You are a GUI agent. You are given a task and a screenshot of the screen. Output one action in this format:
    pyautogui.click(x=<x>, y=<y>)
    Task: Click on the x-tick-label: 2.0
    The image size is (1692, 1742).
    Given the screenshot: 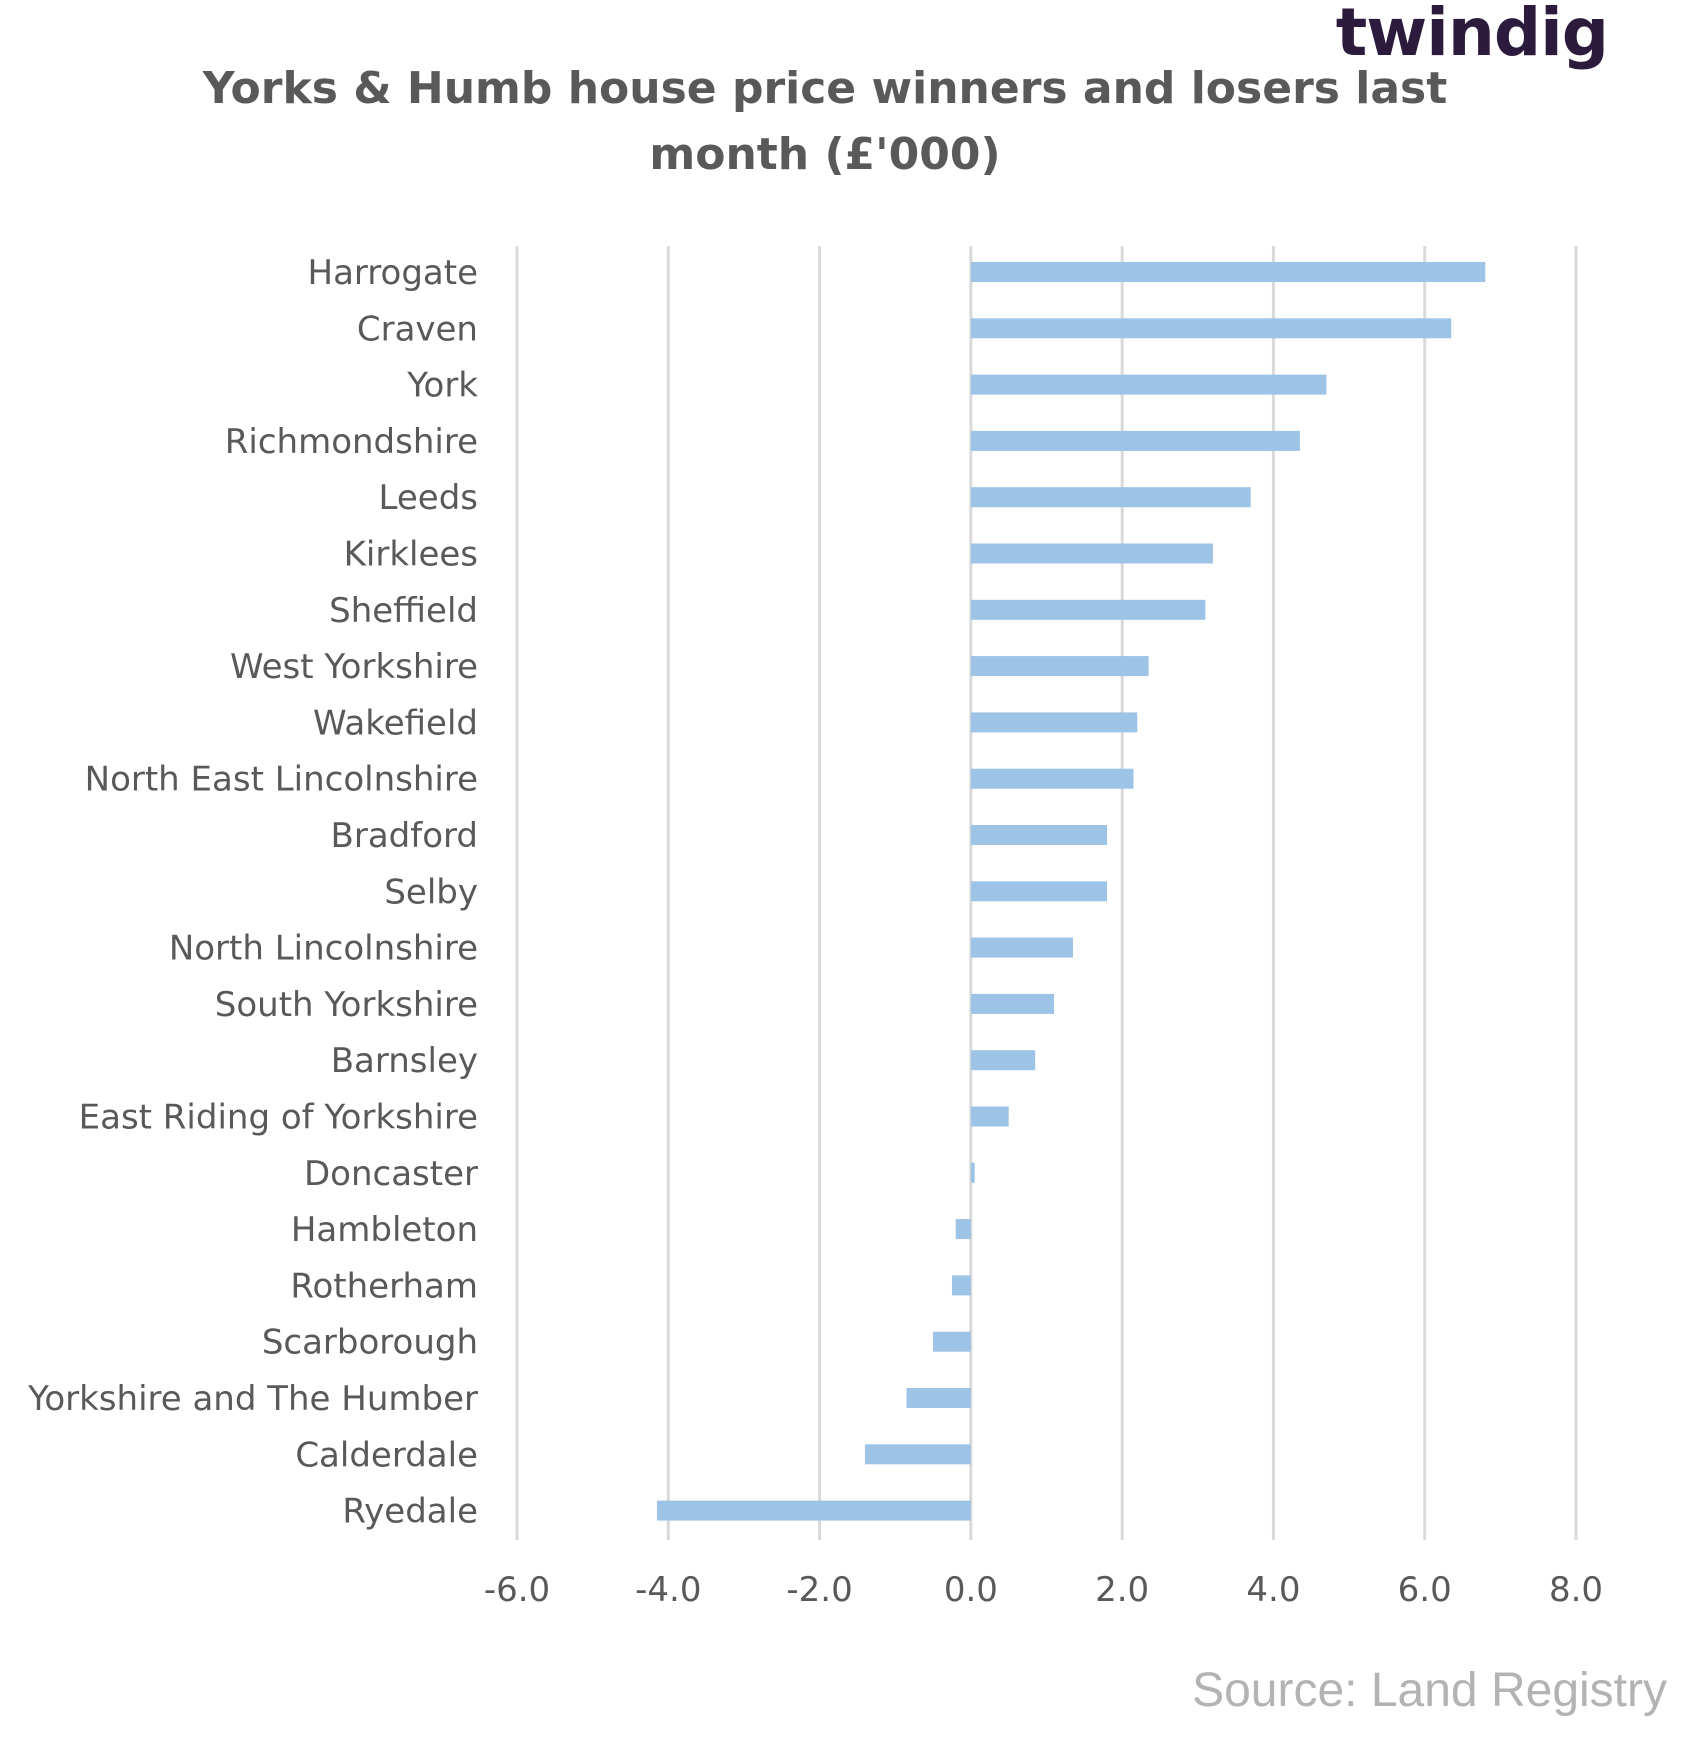 What is the action you would take?
    pyautogui.click(x=1122, y=1590)
    